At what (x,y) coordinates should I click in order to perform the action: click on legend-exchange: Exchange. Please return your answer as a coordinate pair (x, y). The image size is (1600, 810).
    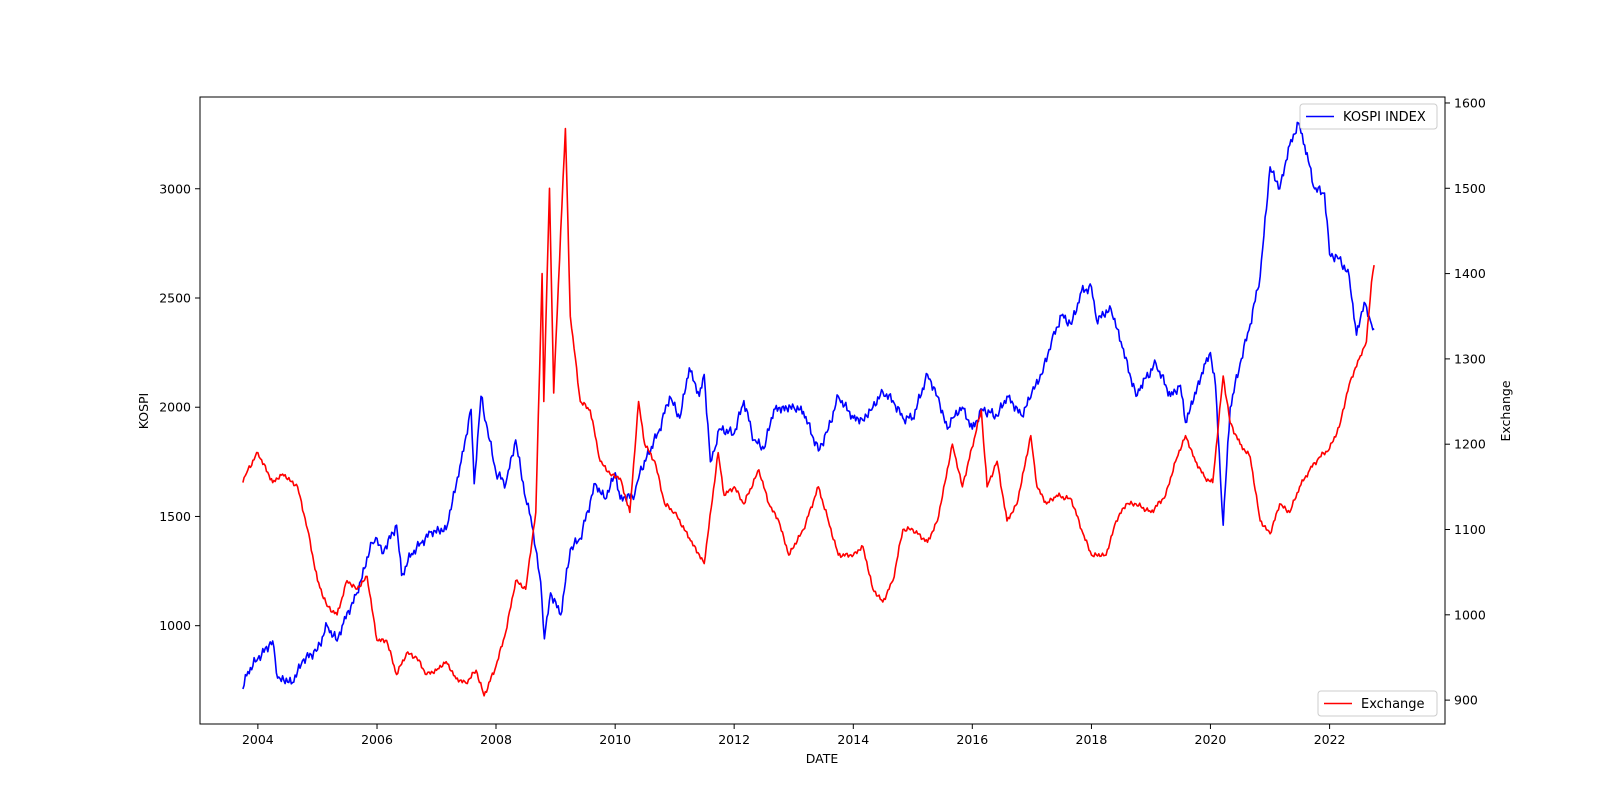
    Looking at the image, I should click on (1377, 703).